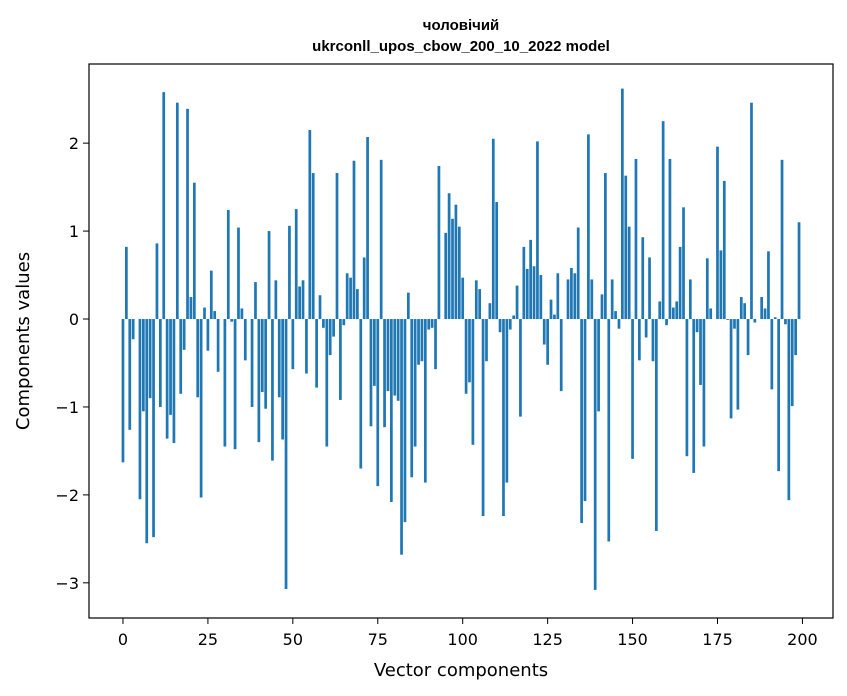  What do you see at coordinates (461, 25) in the screenshot?
I see `chart-title-line1: чоловічий` at bounding box center [461, 25].